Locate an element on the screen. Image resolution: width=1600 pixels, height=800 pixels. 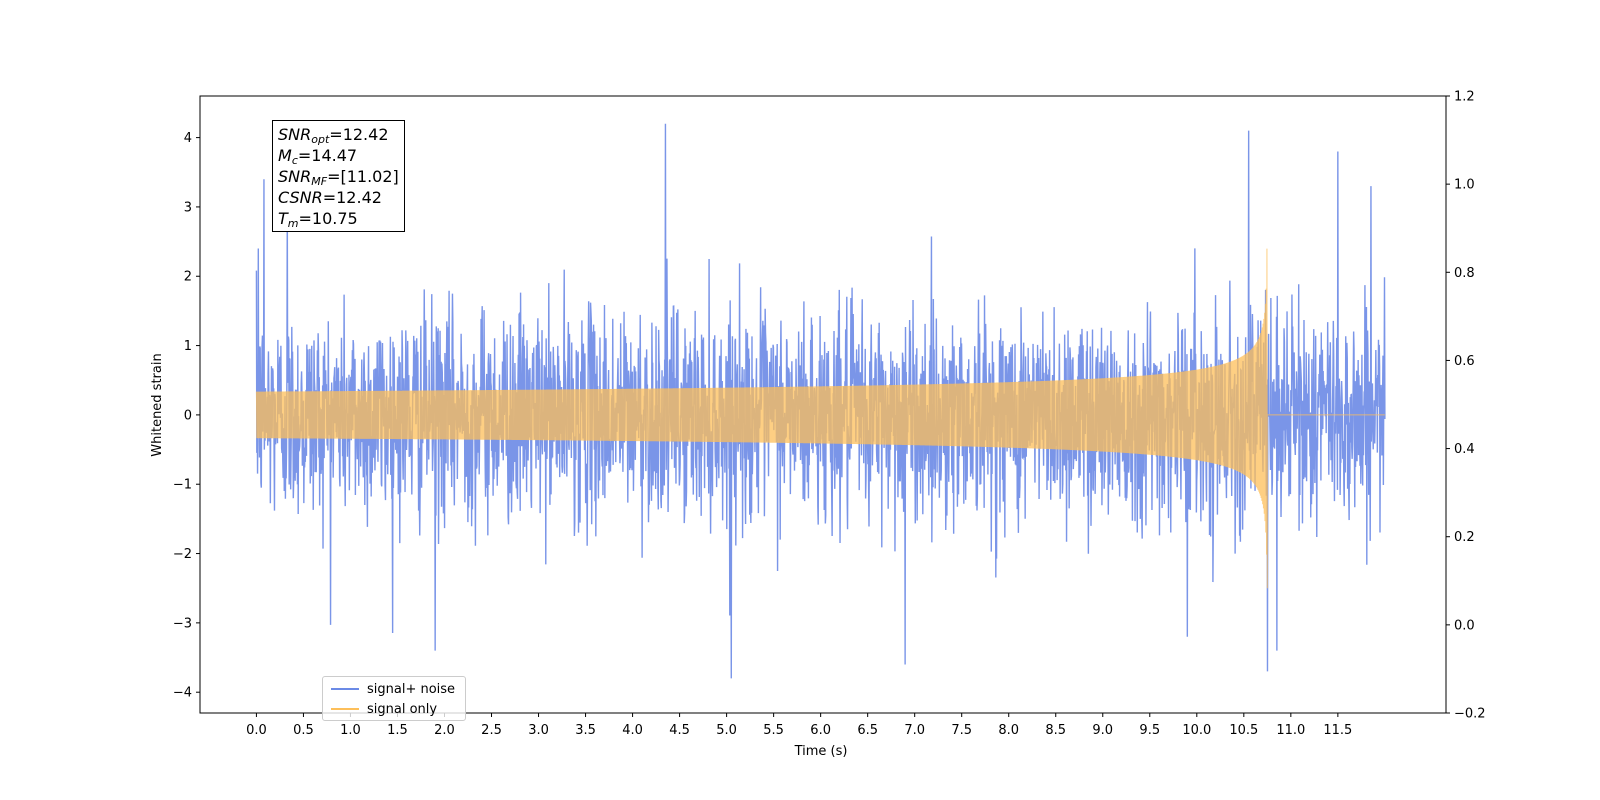
csnr-symbol: CSNR is located at coordinates (300, 197).